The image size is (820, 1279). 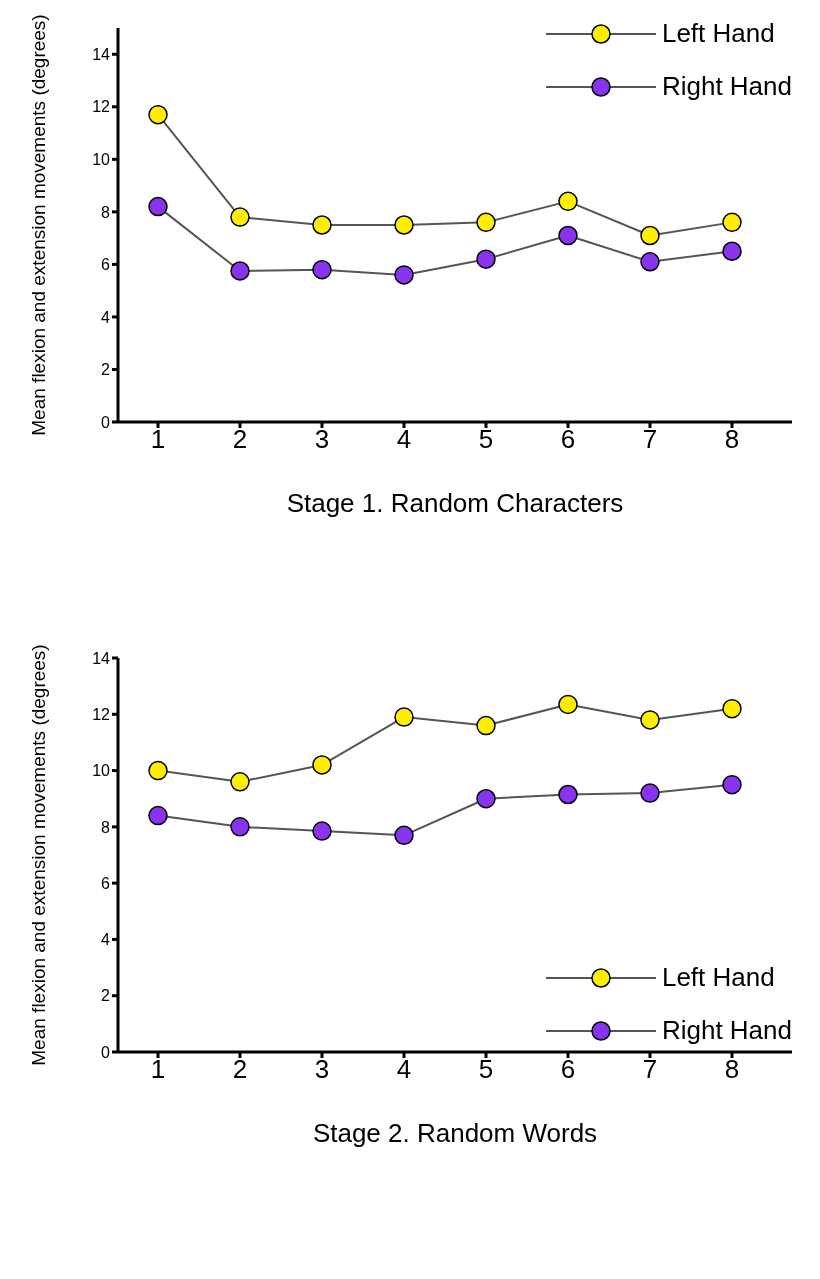 What do you see at coordinates (455, 503) in the screenshot?
I see `x-axis-title: Stage 1. Random Characters` at bounding box center [455, 503].